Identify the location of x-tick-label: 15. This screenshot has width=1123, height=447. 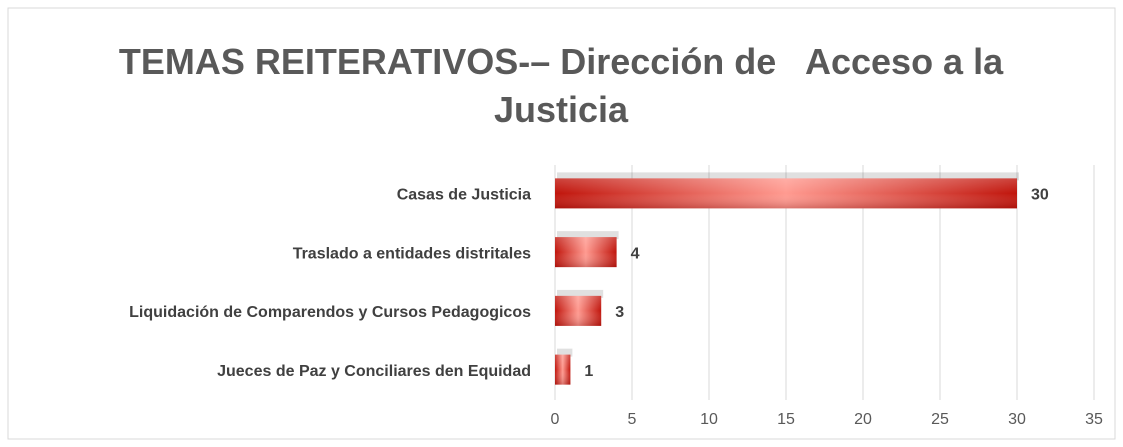
(786, 419).